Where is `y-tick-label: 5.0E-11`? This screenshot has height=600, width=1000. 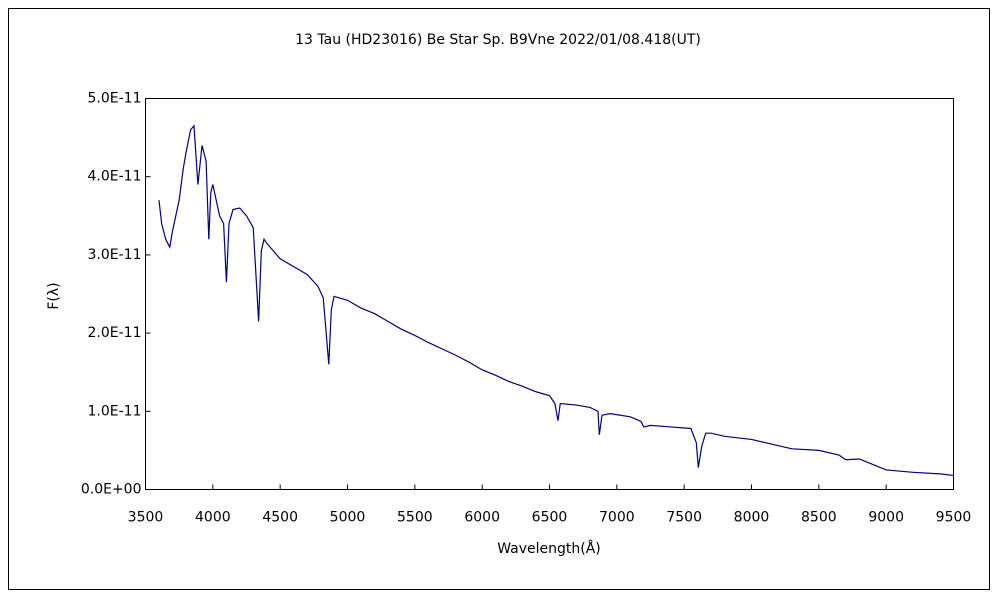 y-tick-label: 5.0E-11 is located at coordinates (115, 99).